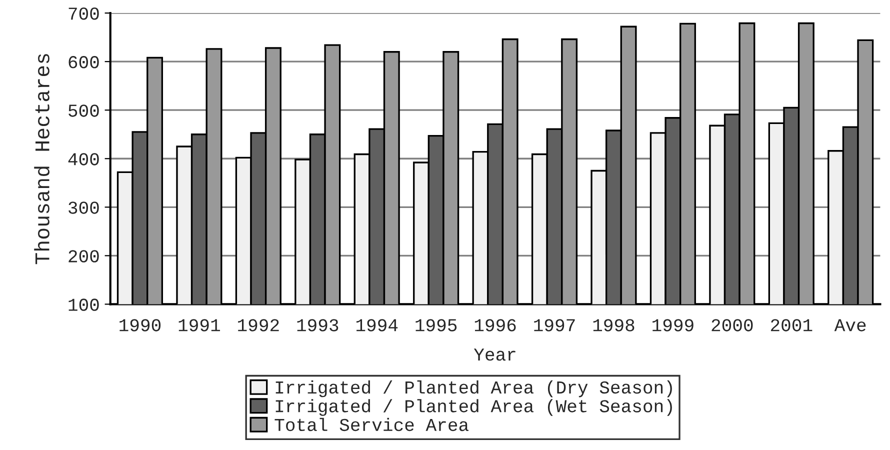  What do you see at coordinates (83, 14) in the screenshot?
I see `y-tick-label: 700` at bounding box center [83, 14].